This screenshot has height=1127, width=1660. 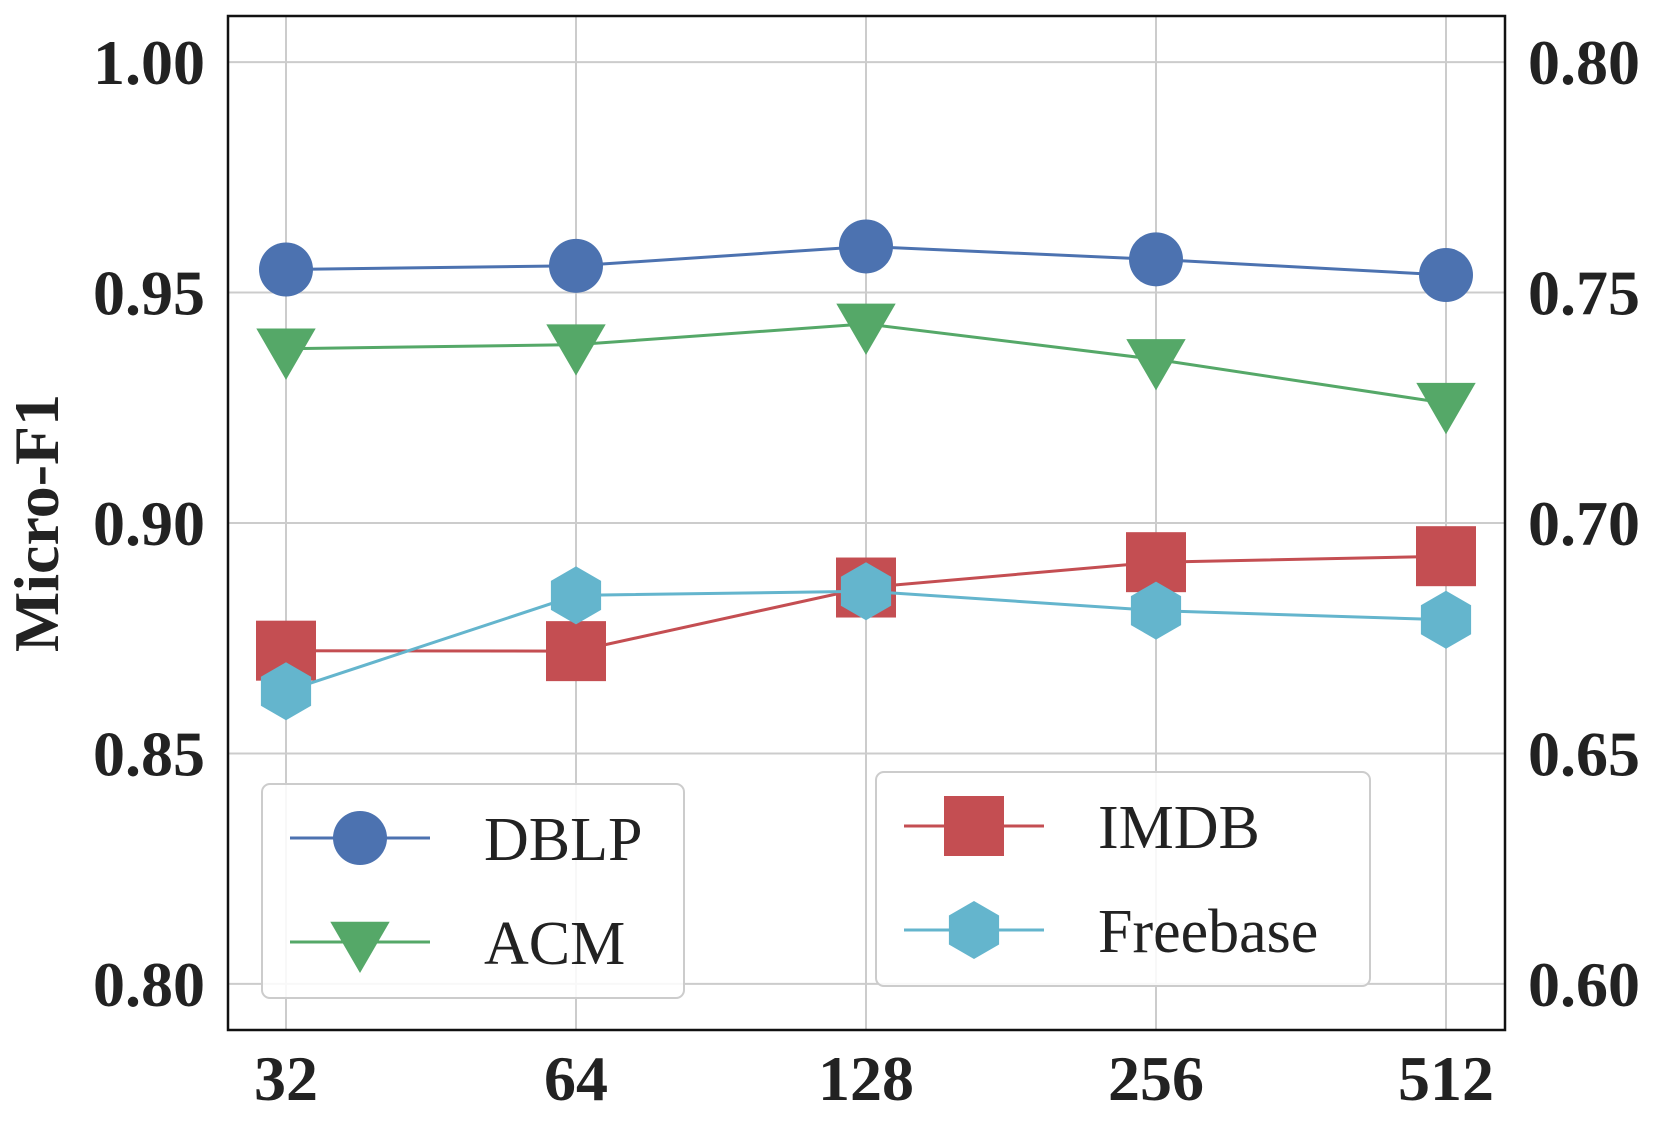 I want to click on x-tick-label: 256, so click(x=1156, y=1078).